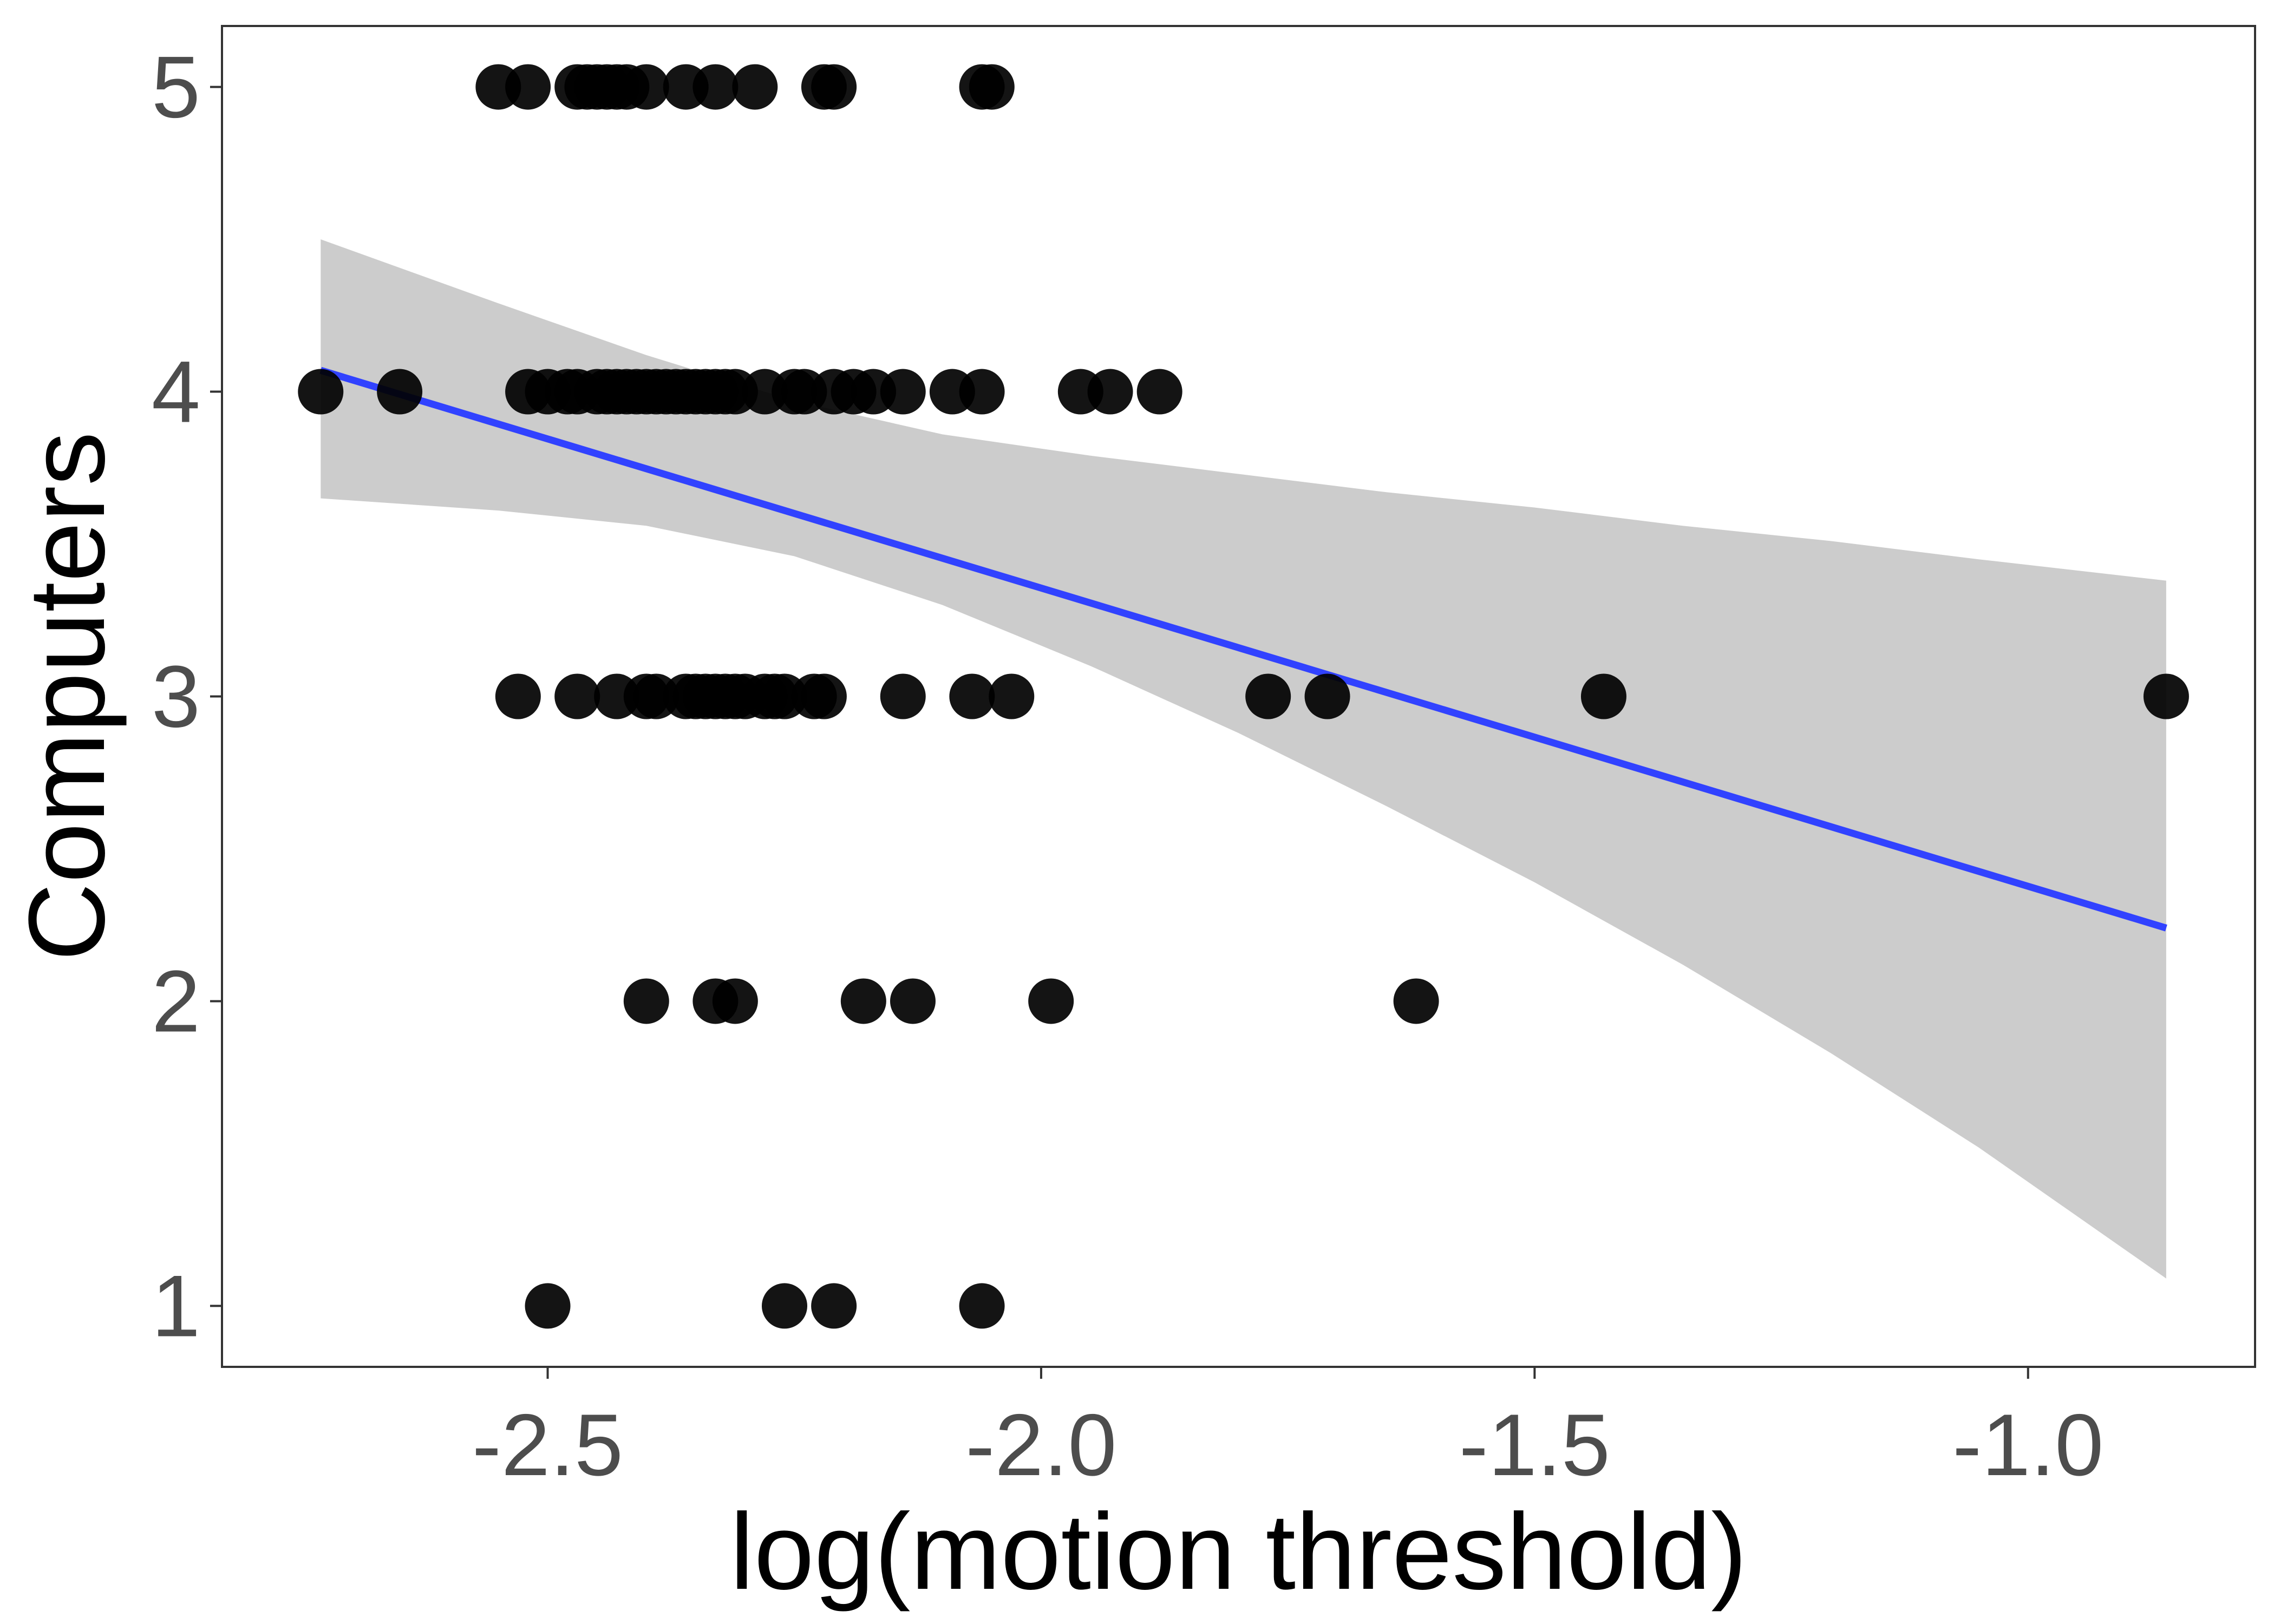 The width and height of the screenshot is (2274, 1624). What do you see at coordinates (176, 697) in the screenshot?
I see `y-tick-label: 3` at bounding box center [176, 697].